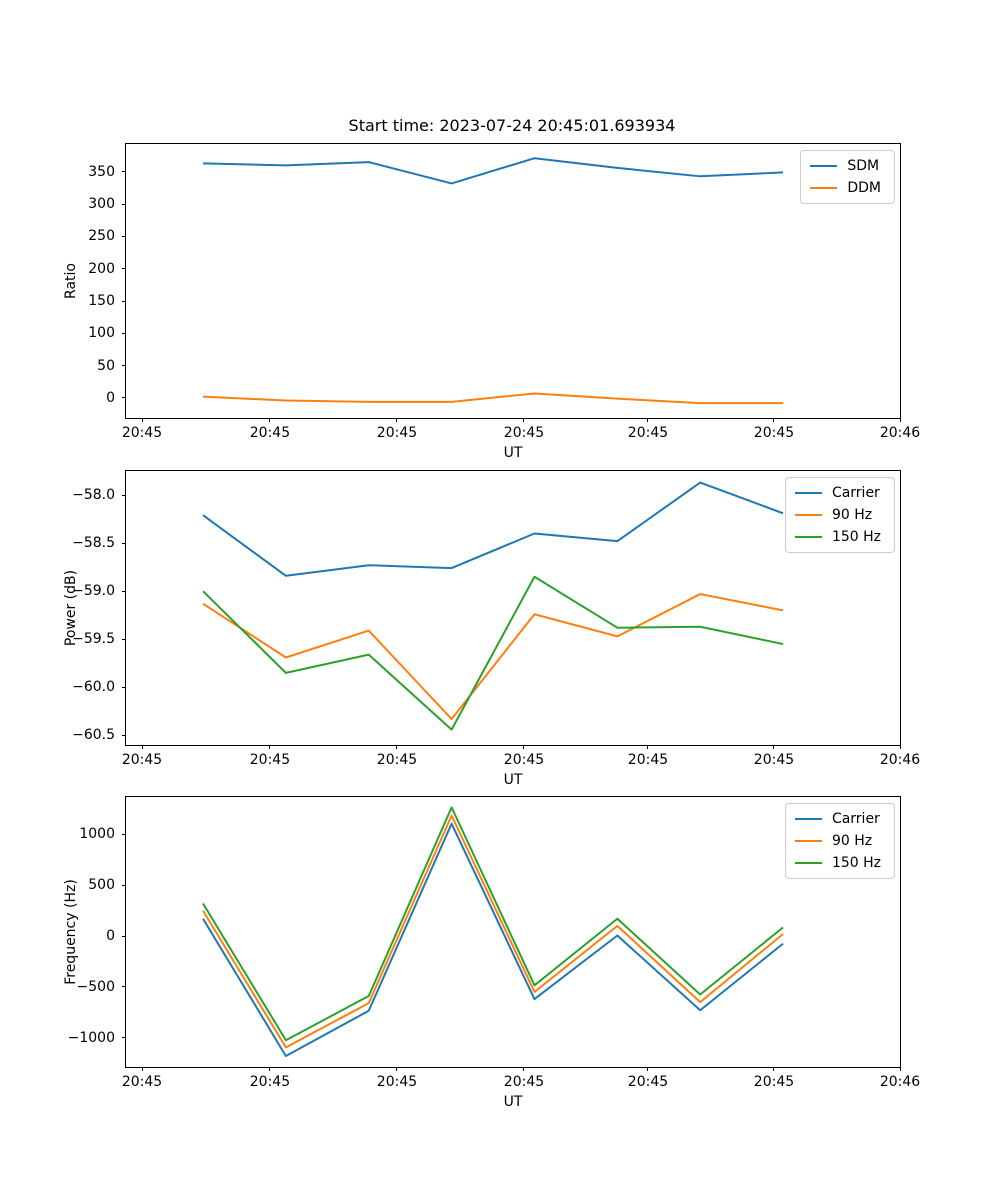  I want to click on y-tick-label: 100, so click(101, 333).